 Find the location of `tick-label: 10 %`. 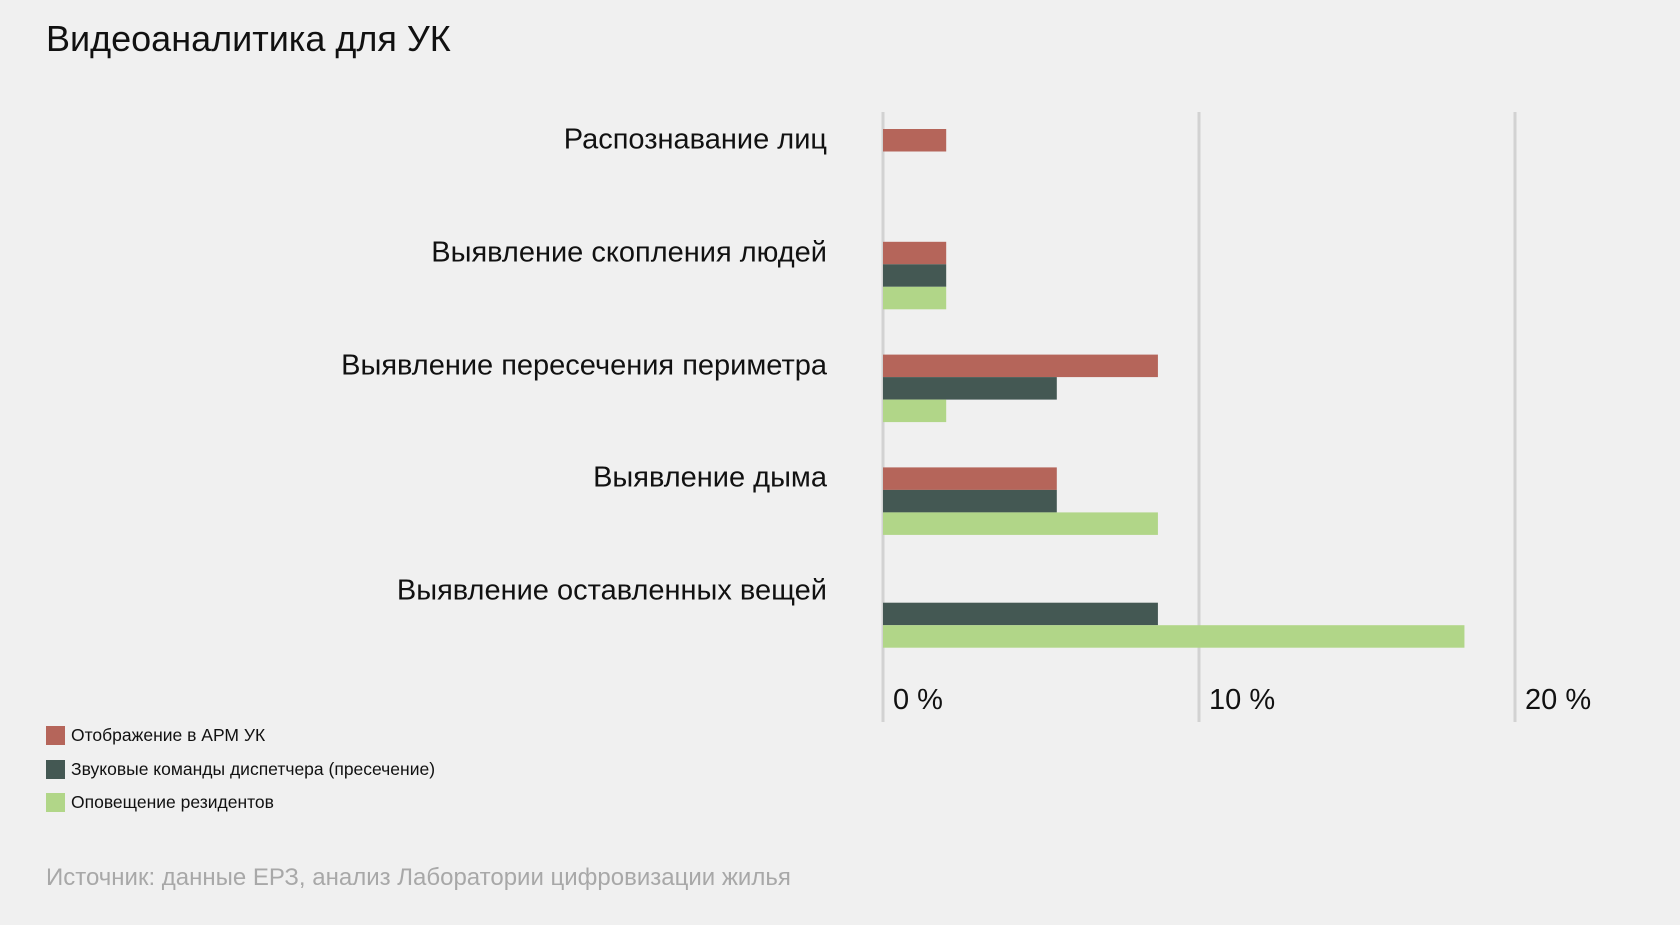

tick-label: 10 % is located at coordinates (1242, 700).